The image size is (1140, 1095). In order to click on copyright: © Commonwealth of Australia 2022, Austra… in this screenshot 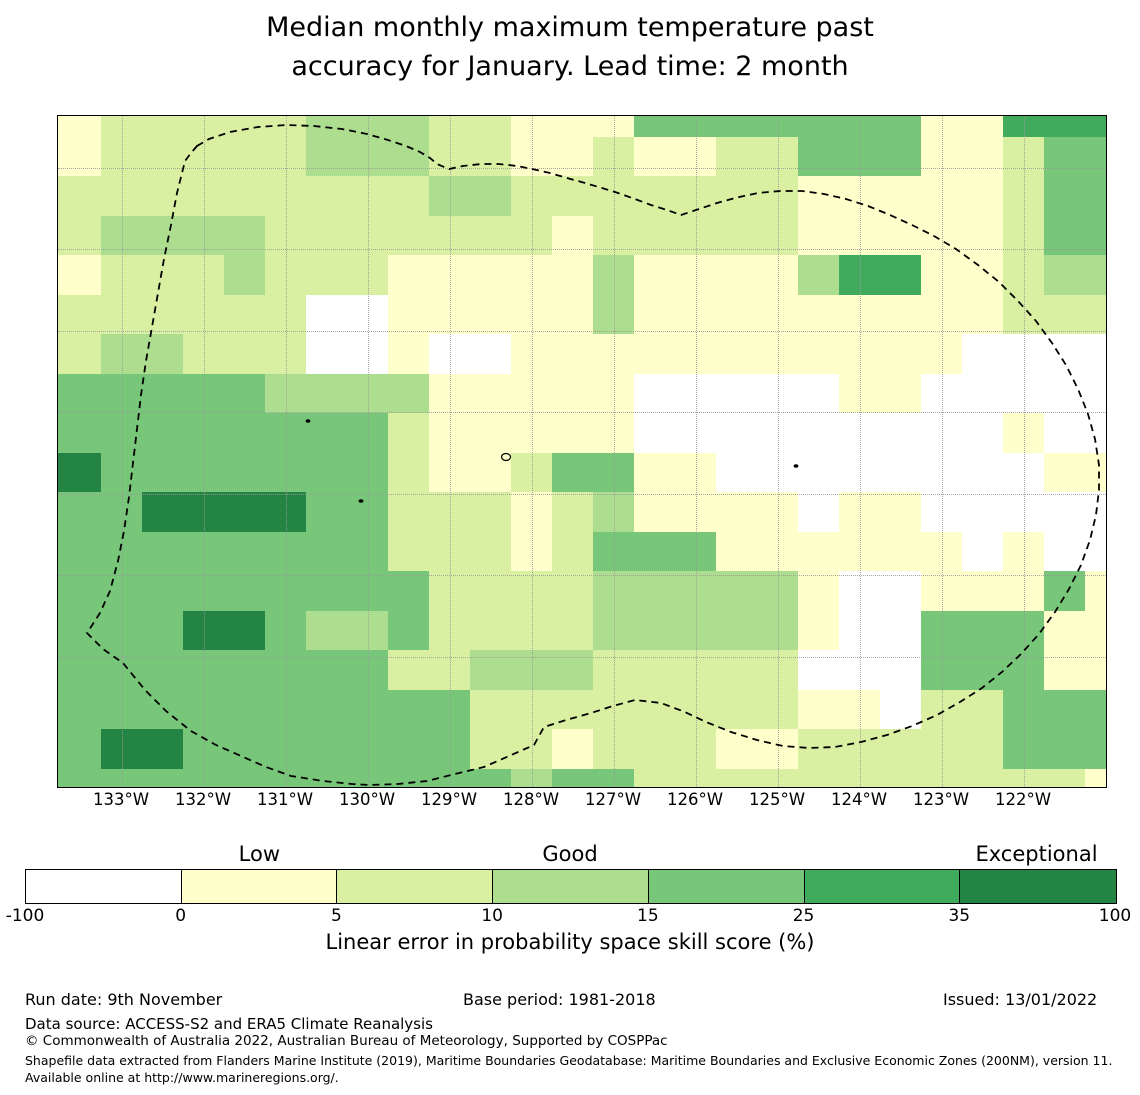, I will do `click(346, 1041)`.